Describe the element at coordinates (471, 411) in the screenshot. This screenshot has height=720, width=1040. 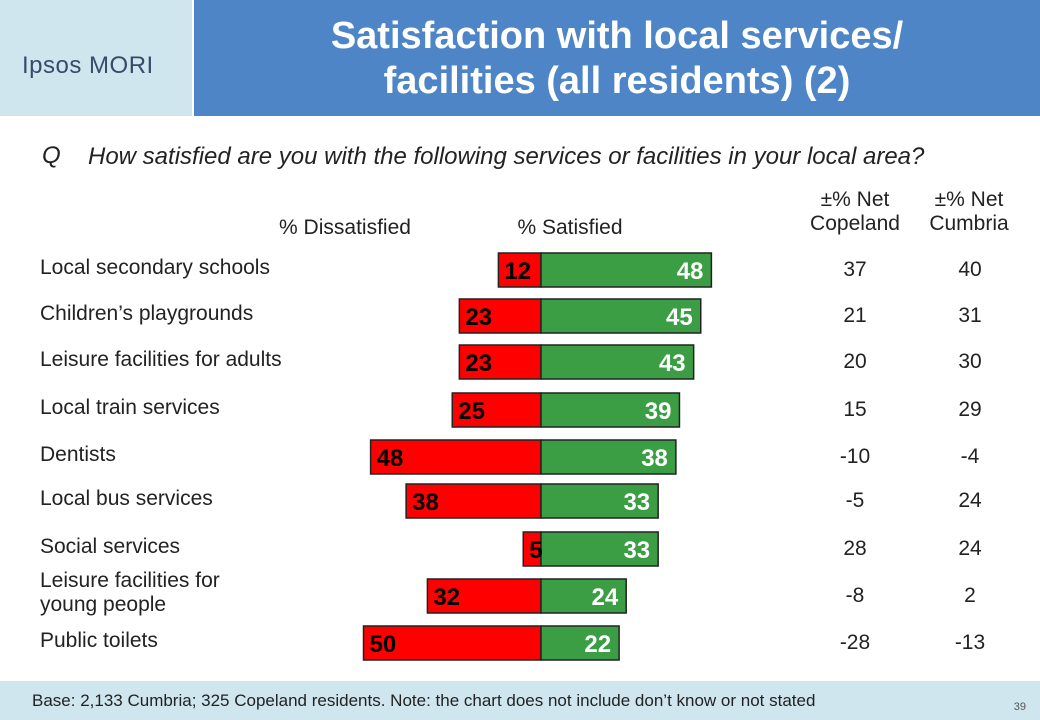
I see `dissatisfied-value-label: 25` at that location.